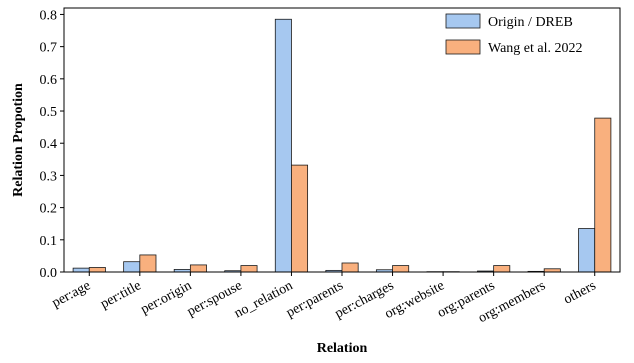  I want to click on y-tick-label: 0.7, so click(49, 48).